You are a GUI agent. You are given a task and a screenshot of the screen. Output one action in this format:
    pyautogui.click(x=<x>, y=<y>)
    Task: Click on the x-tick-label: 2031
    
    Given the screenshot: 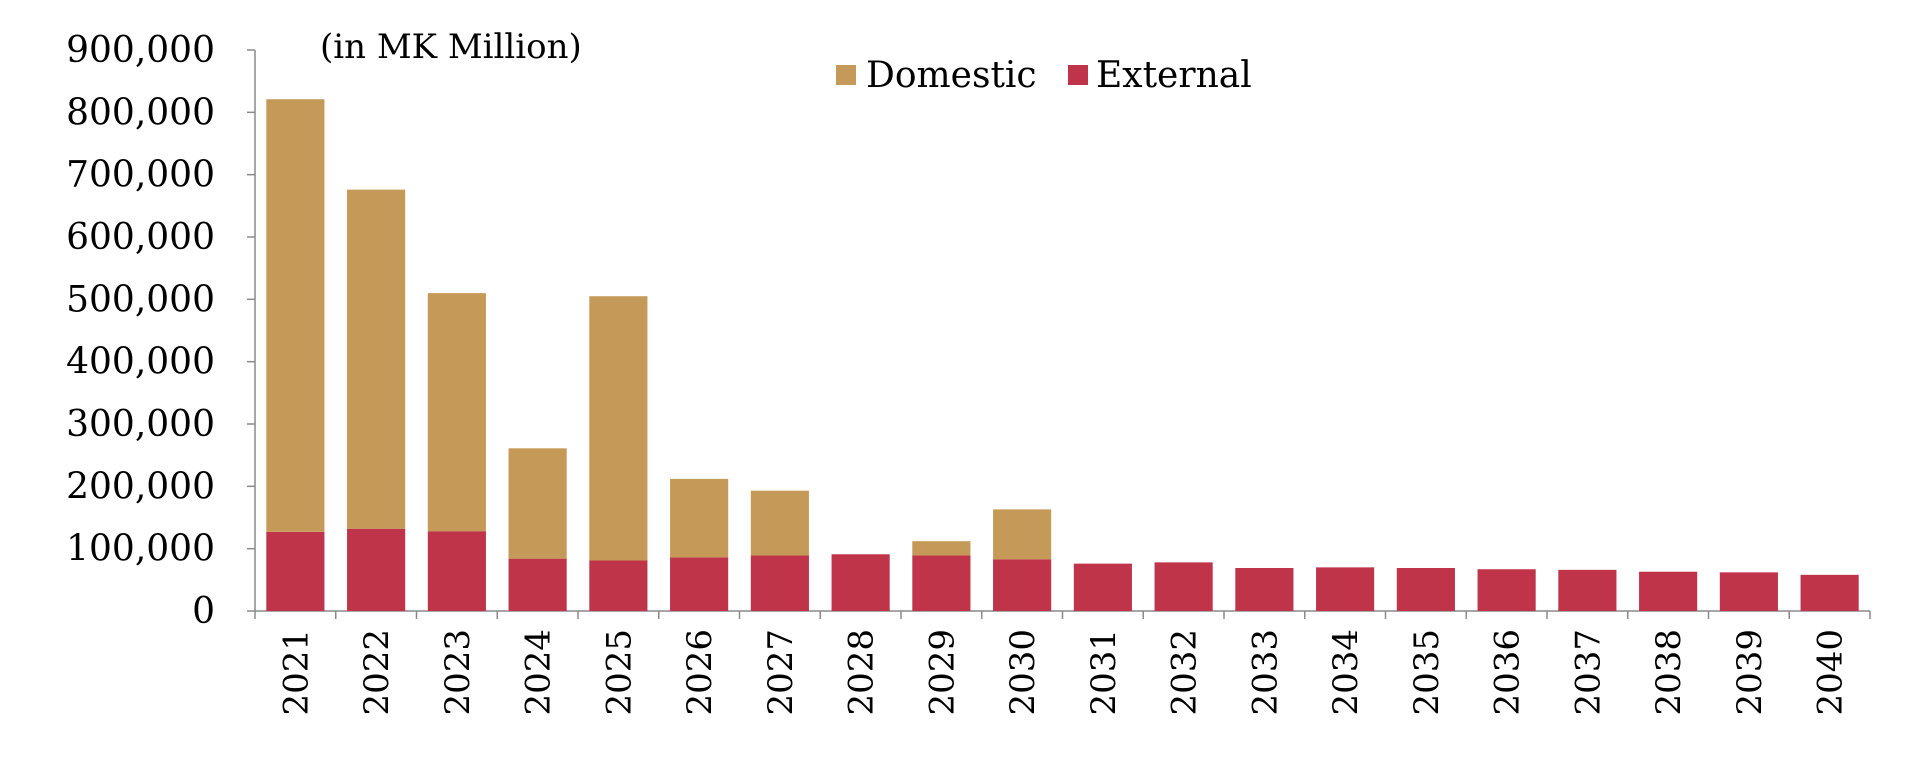 What is the action you would take?
    pyautogui.click(x=1104, y=672)
    